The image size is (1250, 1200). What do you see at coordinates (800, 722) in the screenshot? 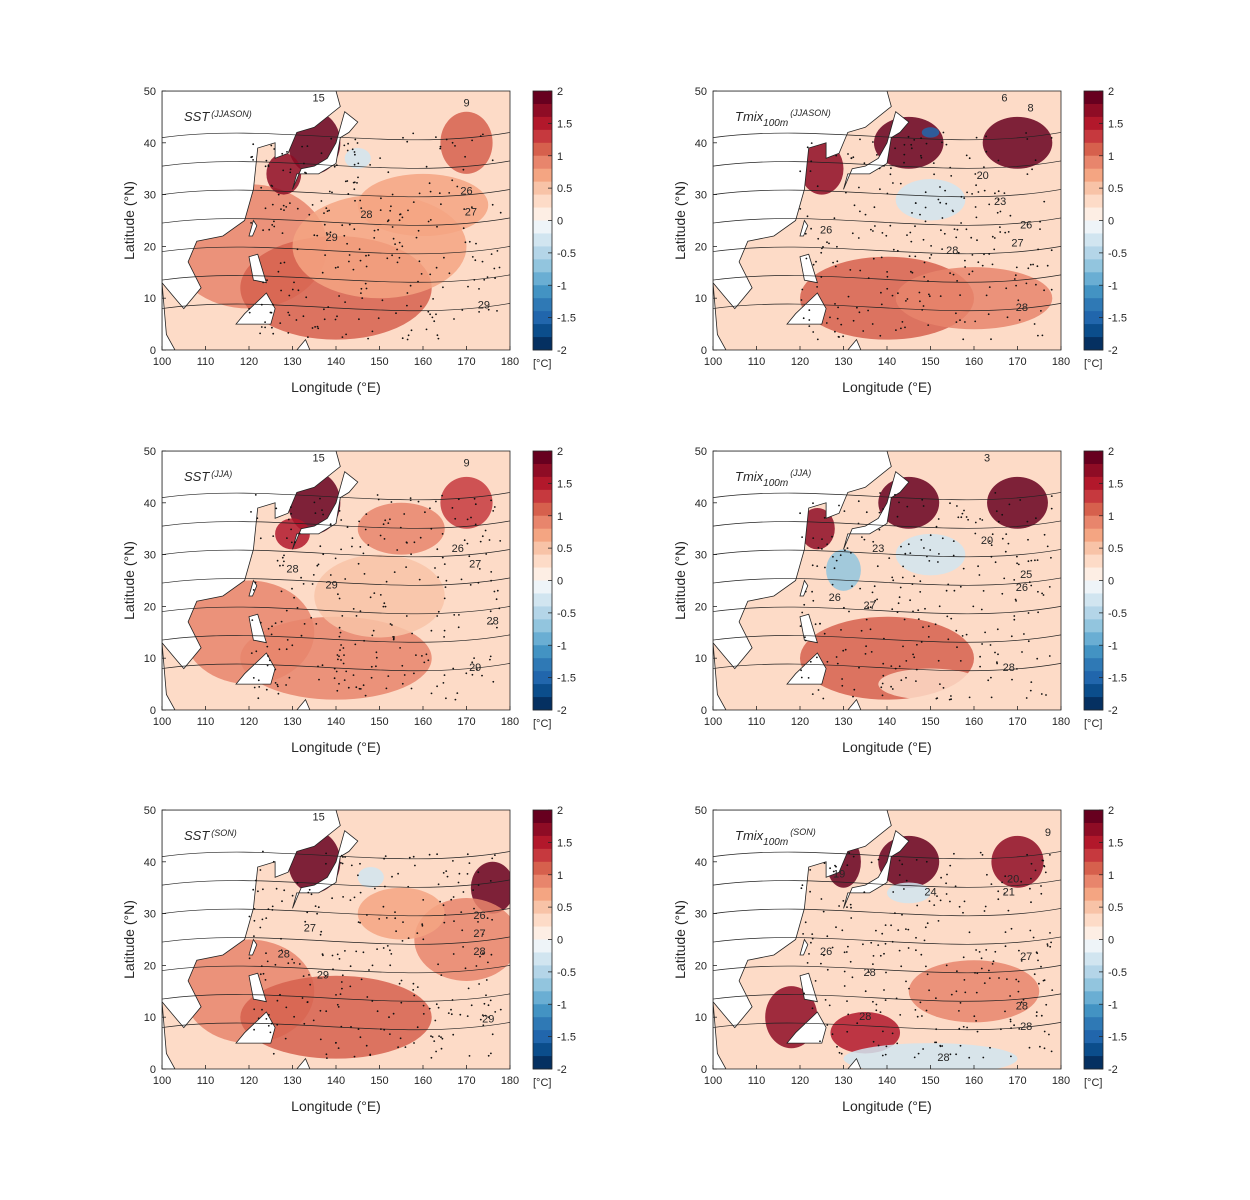
I see `x-tick-label: 120` at bounding box center [800, 722].